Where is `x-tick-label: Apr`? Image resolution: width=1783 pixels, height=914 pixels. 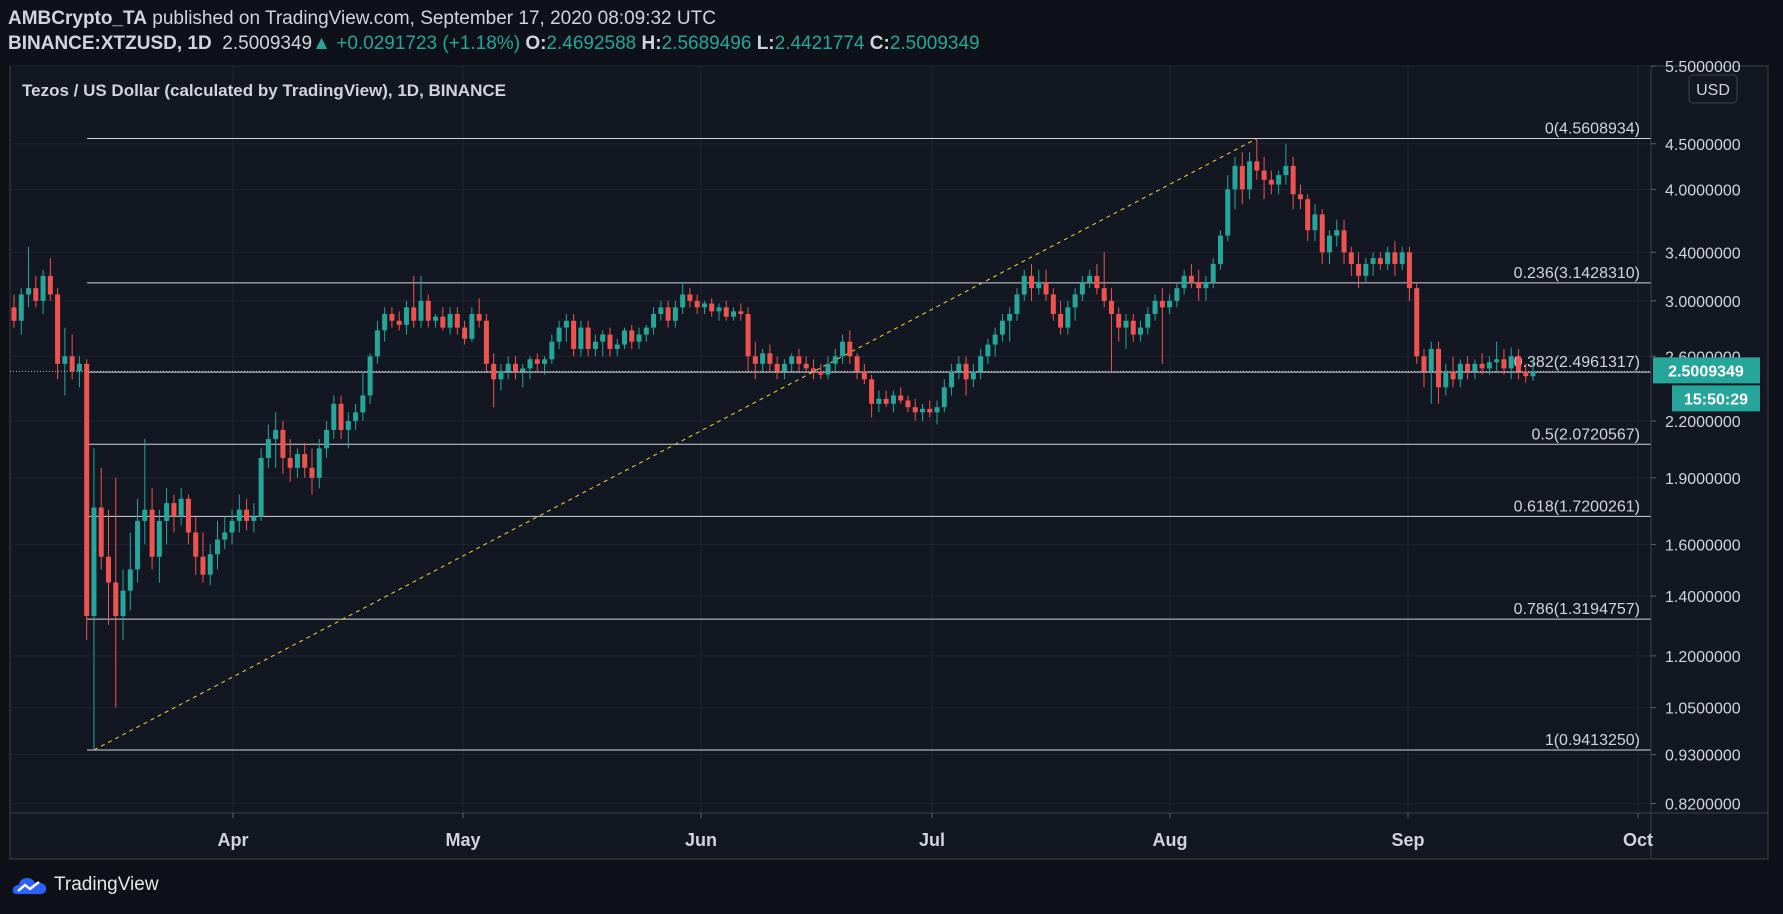
x-tick-label: Apr is located at coordinates (233, 840).